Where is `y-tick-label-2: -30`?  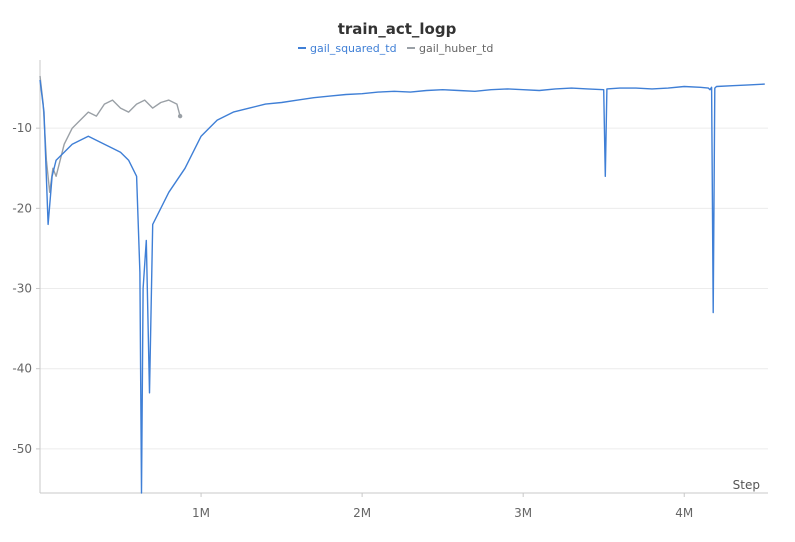
y-tick-label-2: -30 is located at coordinates (22, 289).